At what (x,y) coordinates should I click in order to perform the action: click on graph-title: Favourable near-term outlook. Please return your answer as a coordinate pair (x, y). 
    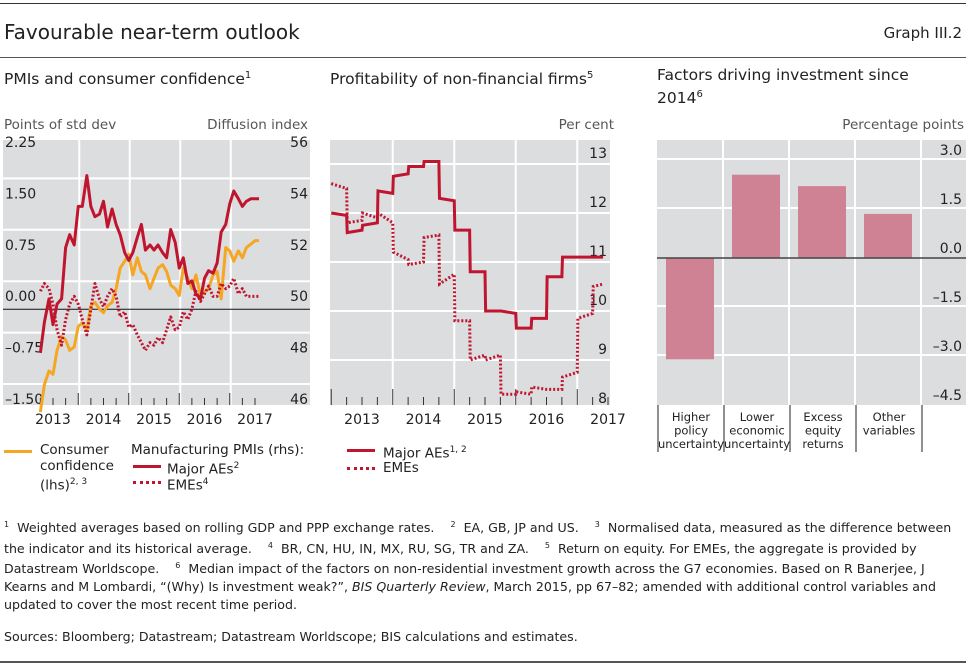
    Looking at the image, I should click on (152, 32).